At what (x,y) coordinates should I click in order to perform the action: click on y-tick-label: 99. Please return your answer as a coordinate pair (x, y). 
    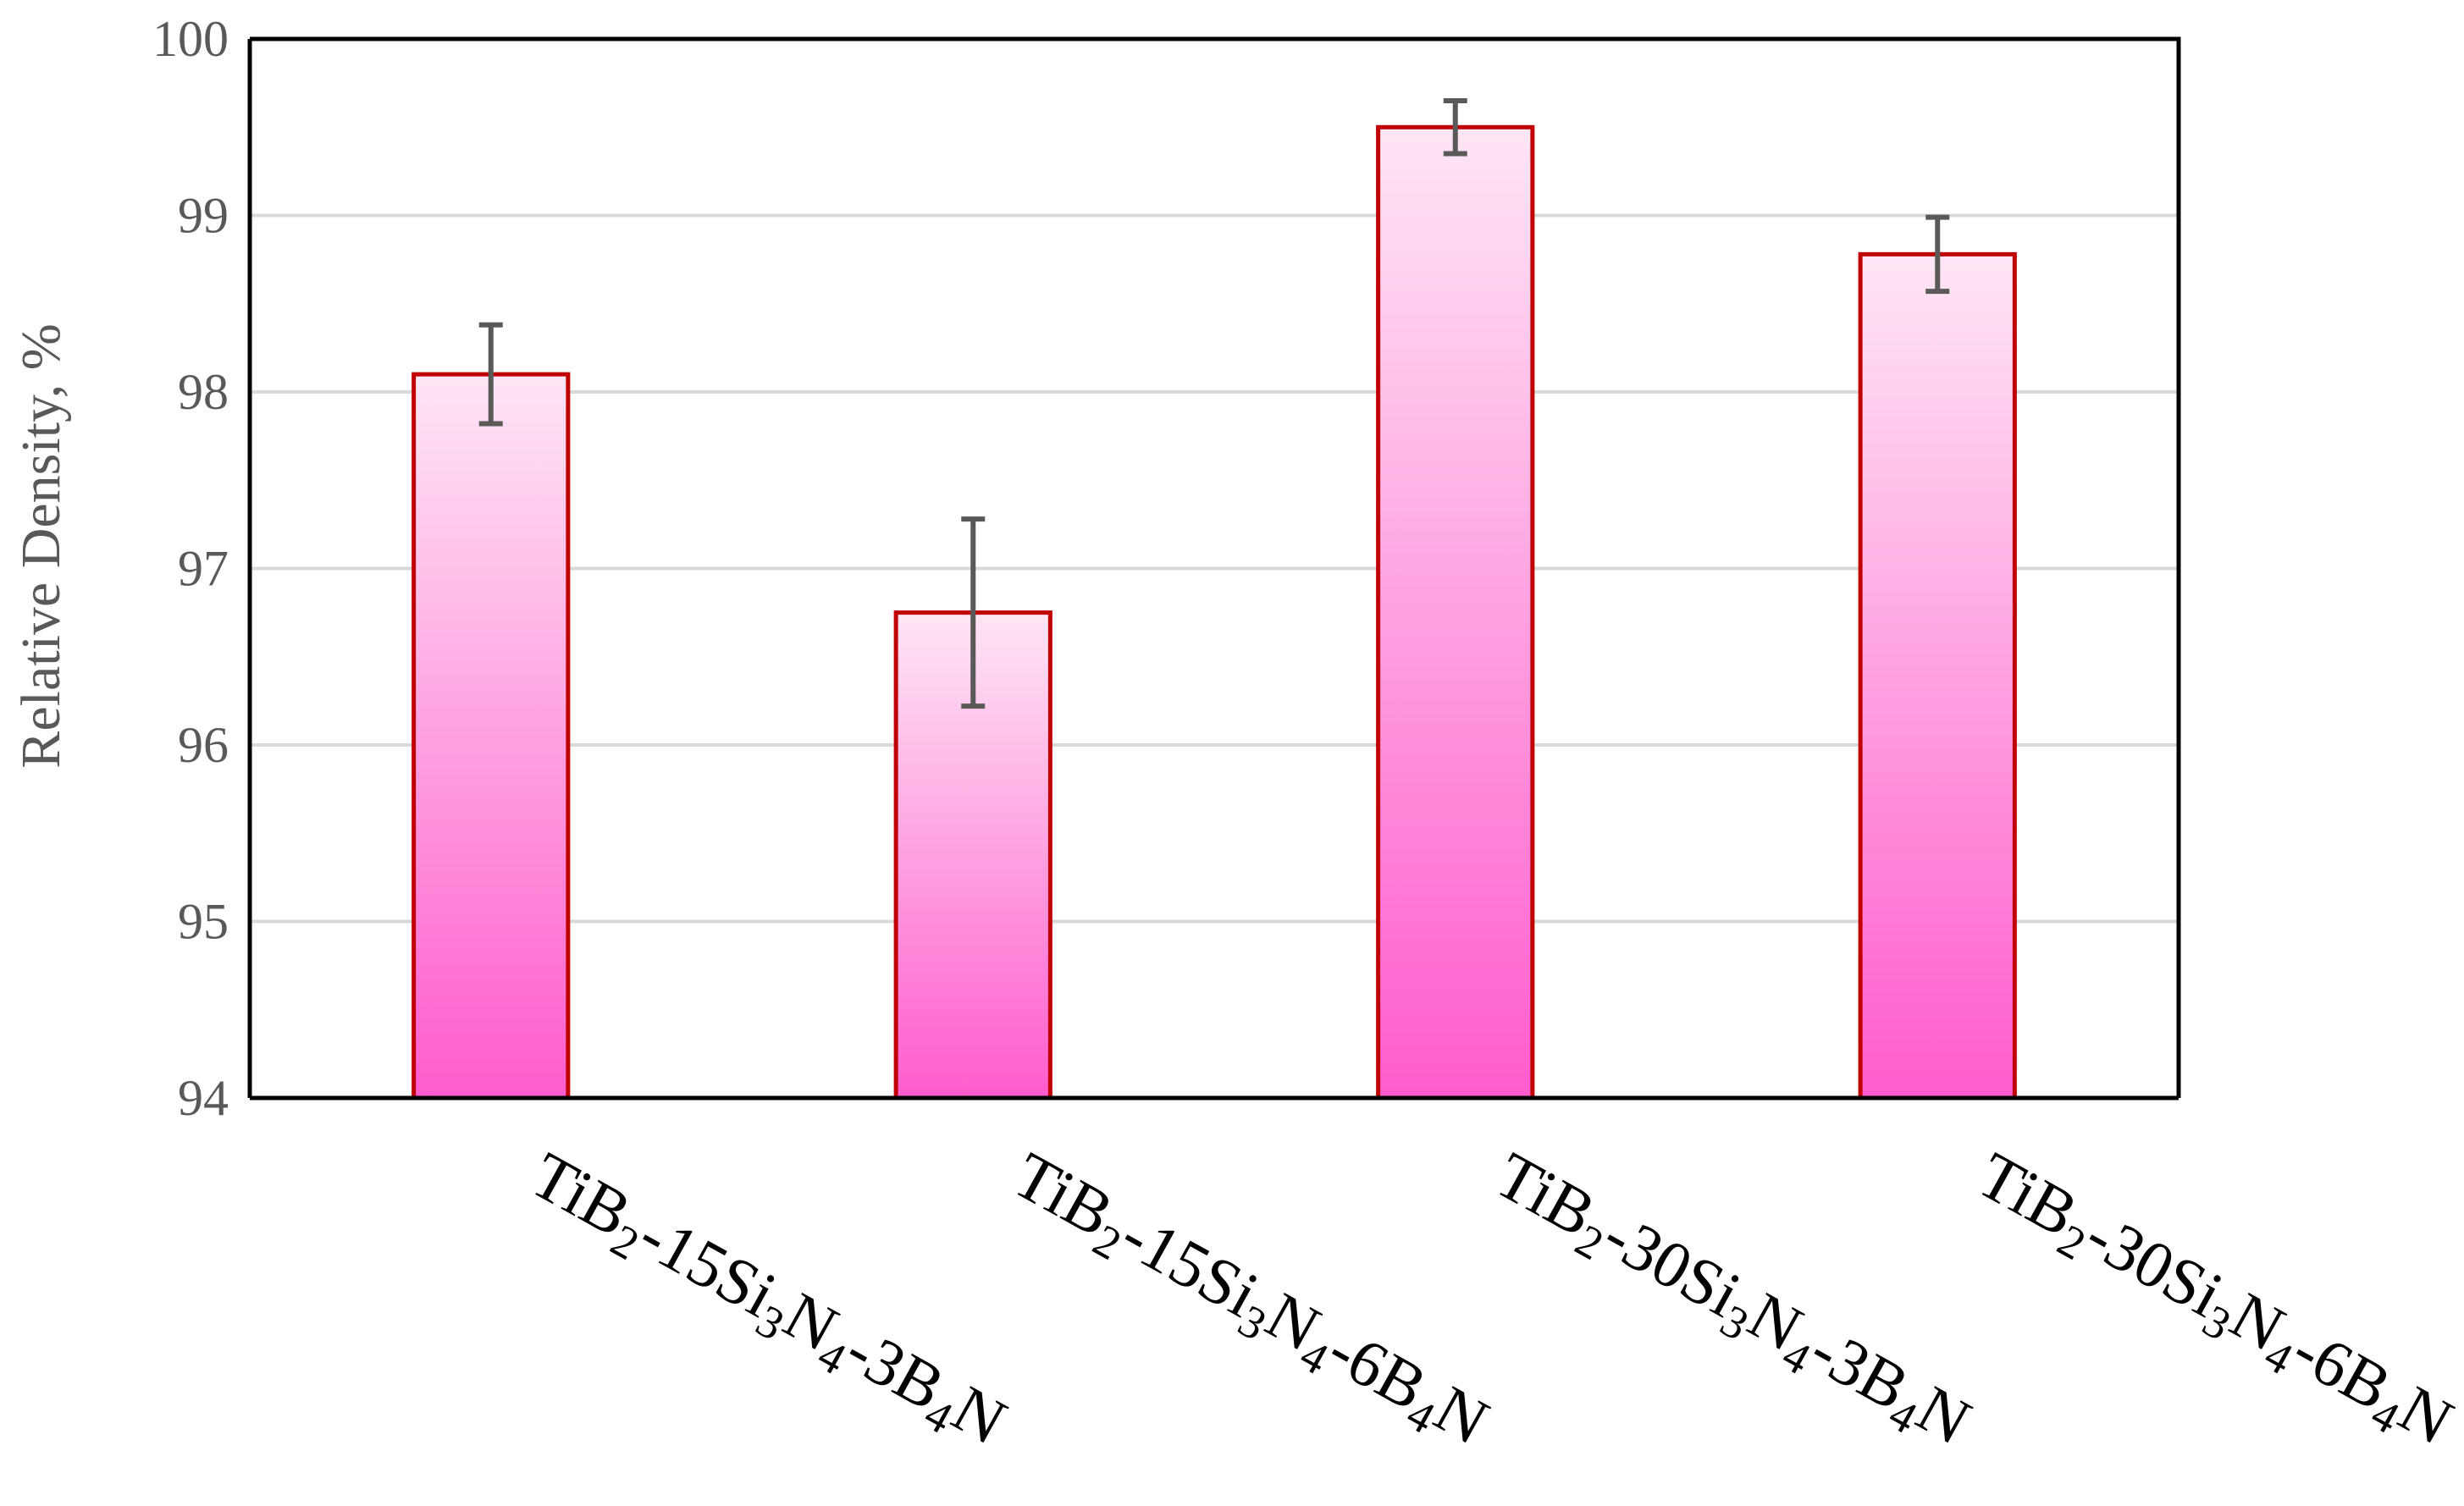
    Looking at the image, I should click on (203, 216).